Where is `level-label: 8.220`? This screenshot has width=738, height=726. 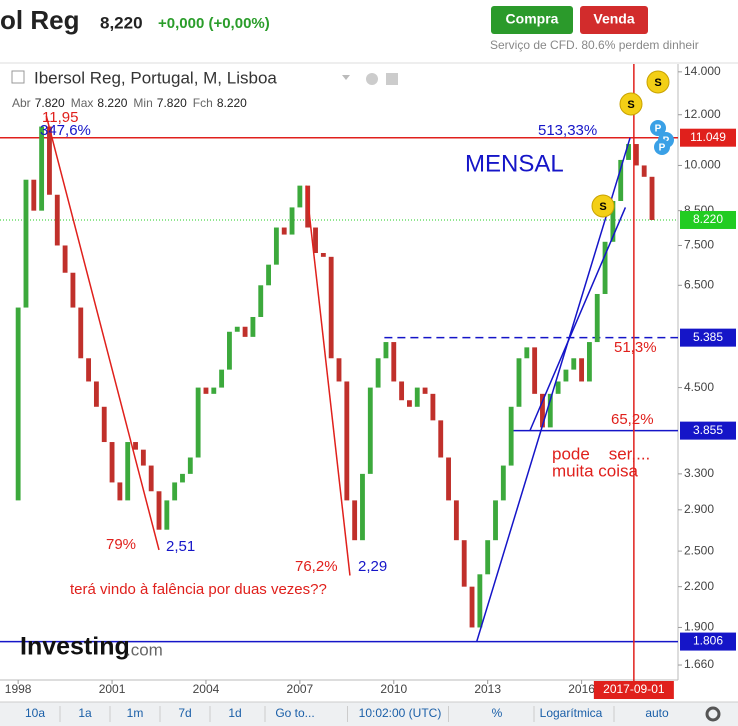
level-label: 8.220 is located at coordinates (708, 219).